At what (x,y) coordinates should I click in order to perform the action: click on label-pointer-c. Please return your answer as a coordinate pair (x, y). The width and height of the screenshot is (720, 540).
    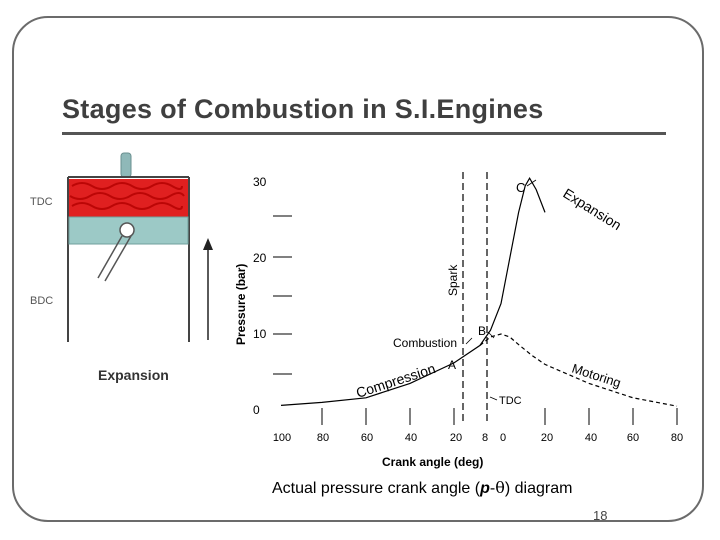
    Looking at the image, I should click on (531, 183).